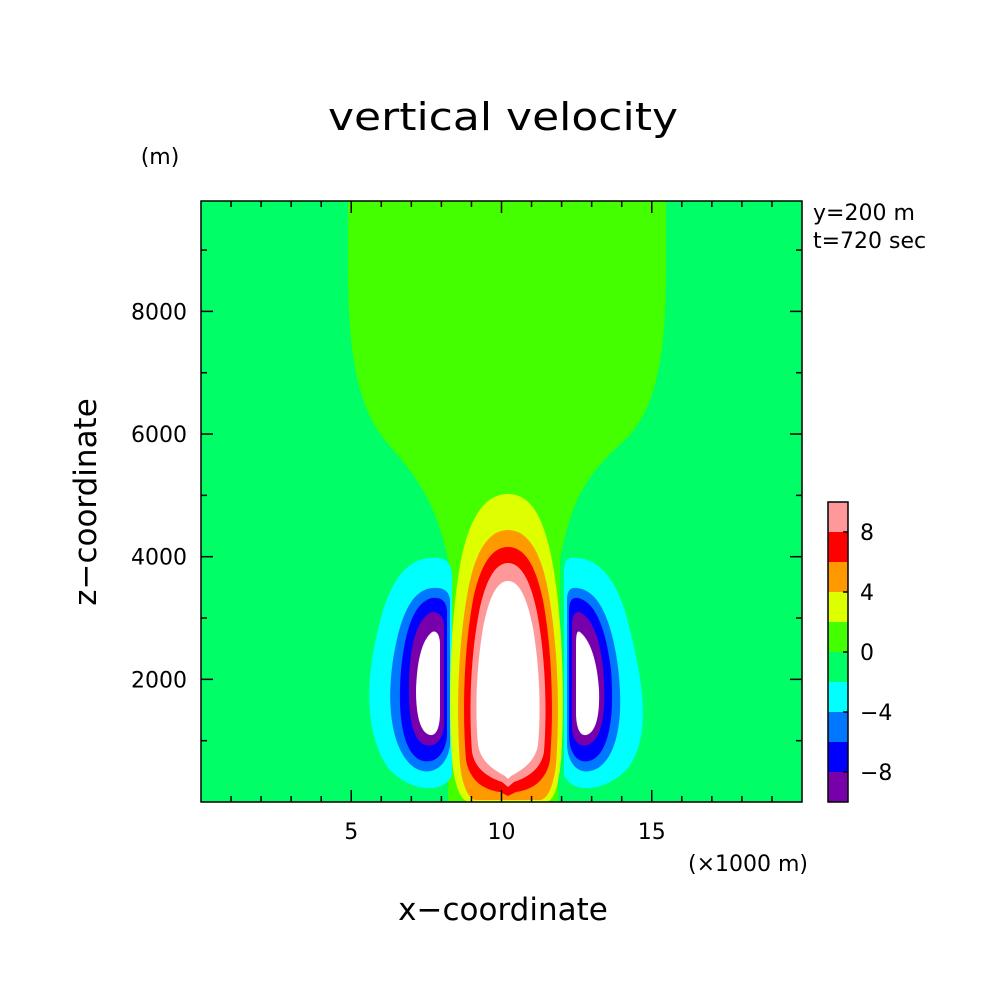 The width and height of the screenshot is (1004, 1004). Describe the element at coordinates (502, 832) in the screenshot. I see `x-tick-label: 10` at that location.